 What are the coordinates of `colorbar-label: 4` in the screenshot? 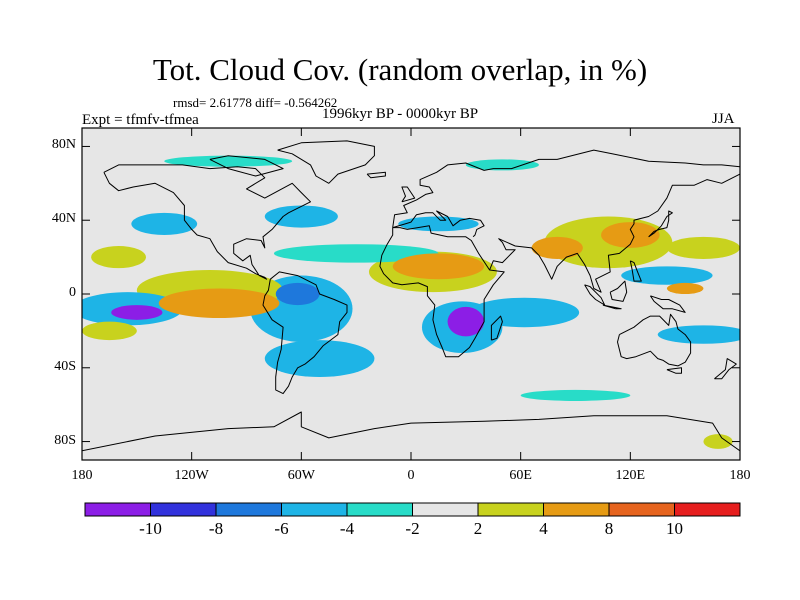 It's located at (543, 528).